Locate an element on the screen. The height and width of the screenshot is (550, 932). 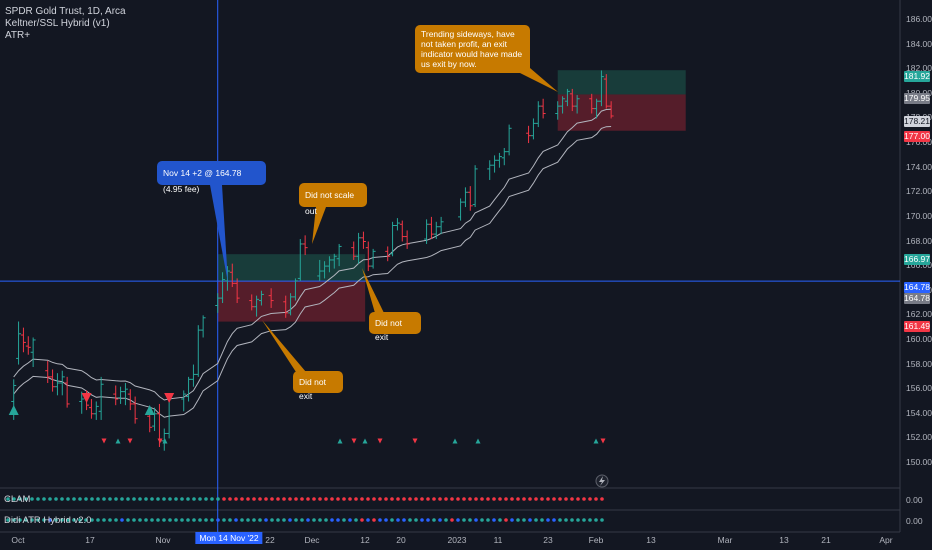
didi-pane-label: Didi ATR Hybrid v2.0 is located at coordinates (48, 520).